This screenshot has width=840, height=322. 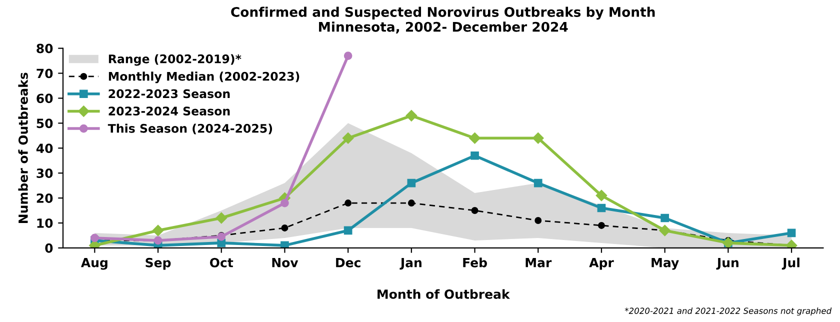 I want to click on x-tick-label: Dec, so click(x=348, y=263).